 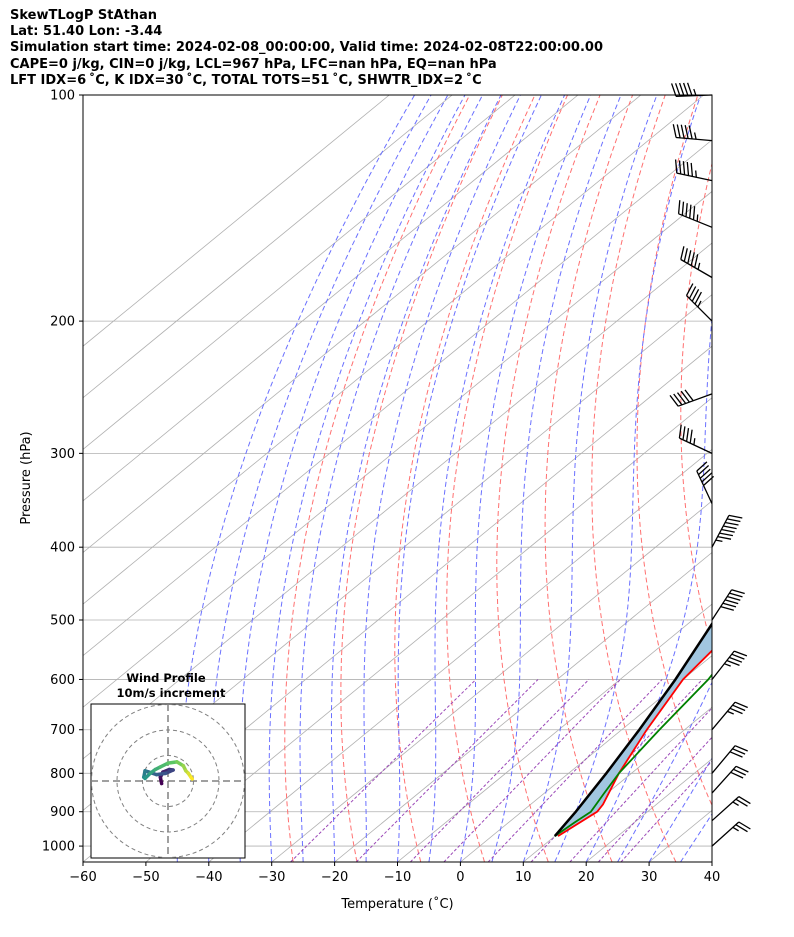 I want to click on location-line: Lat: 51.40 Lon: -3.44, so click(x=86, y=32).